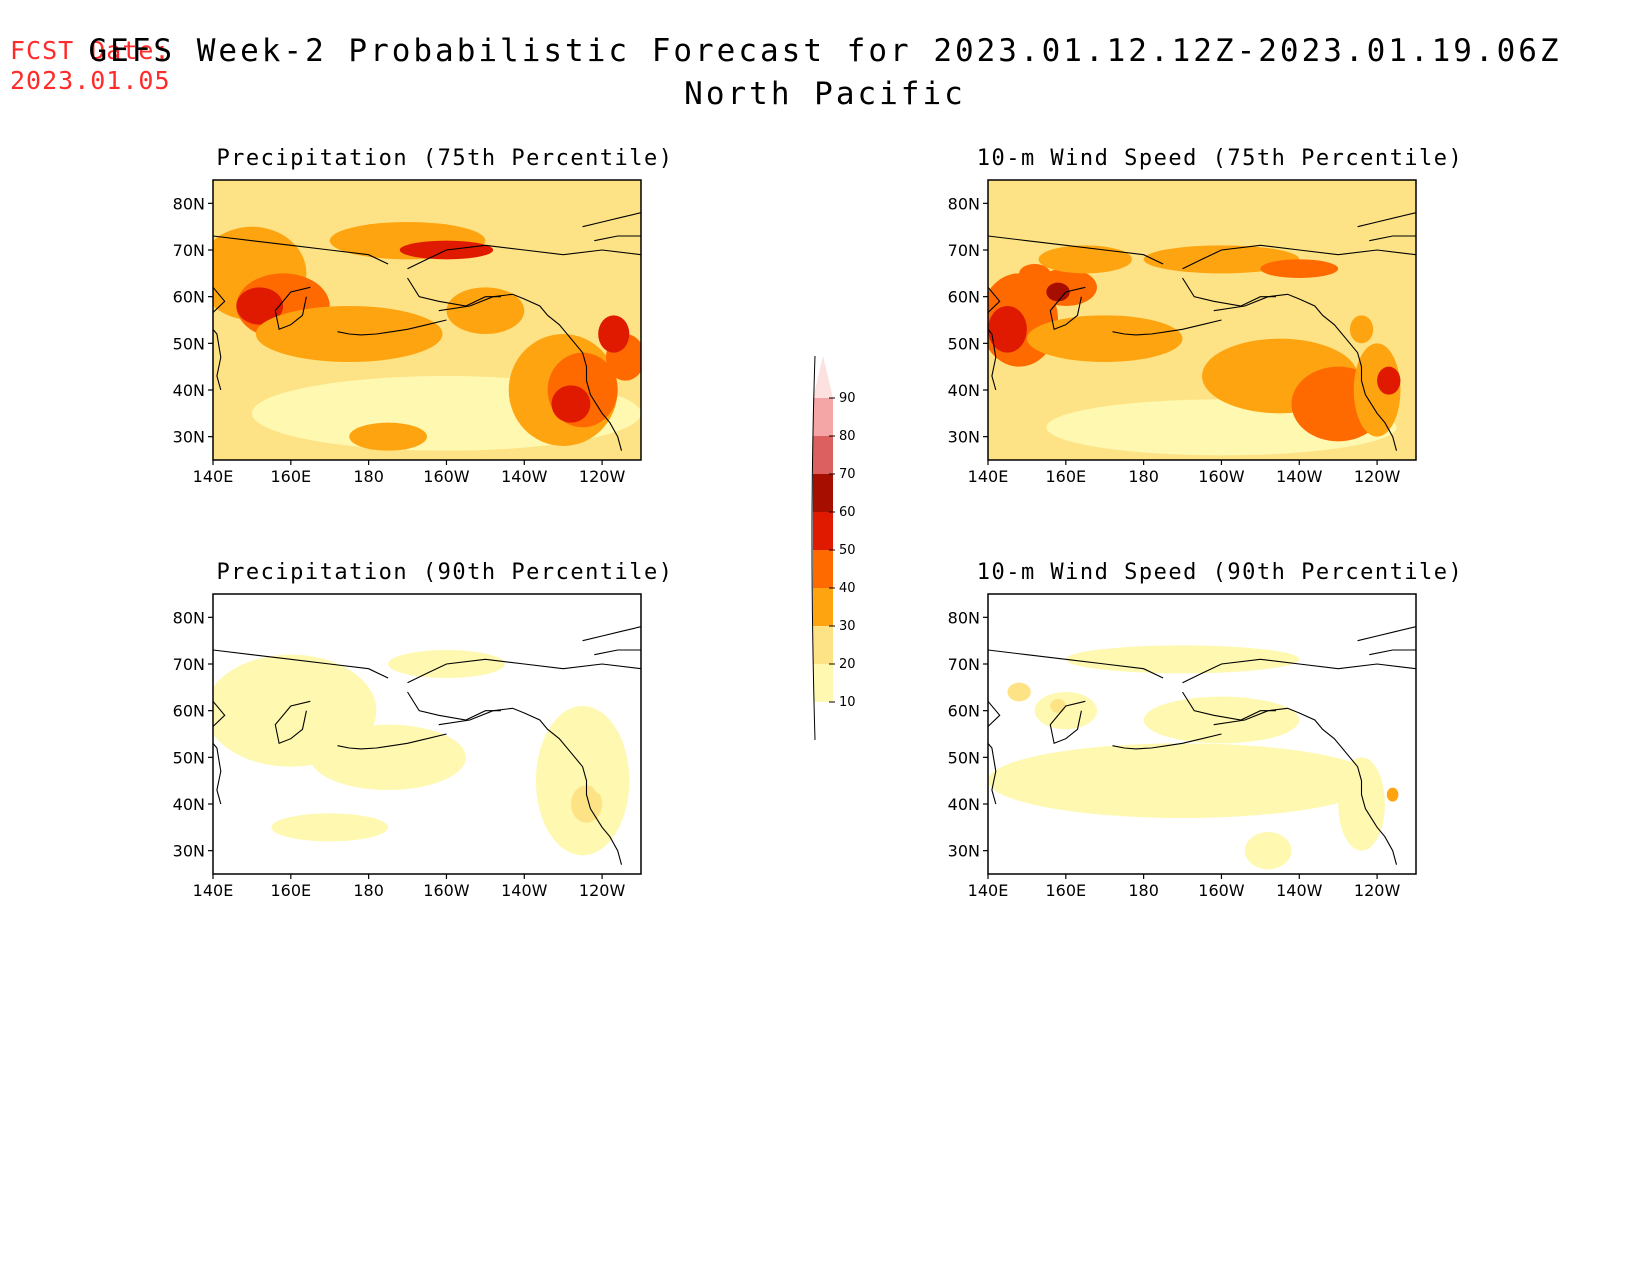  I want to click on colorbar-label: 60, so click(847, 512).